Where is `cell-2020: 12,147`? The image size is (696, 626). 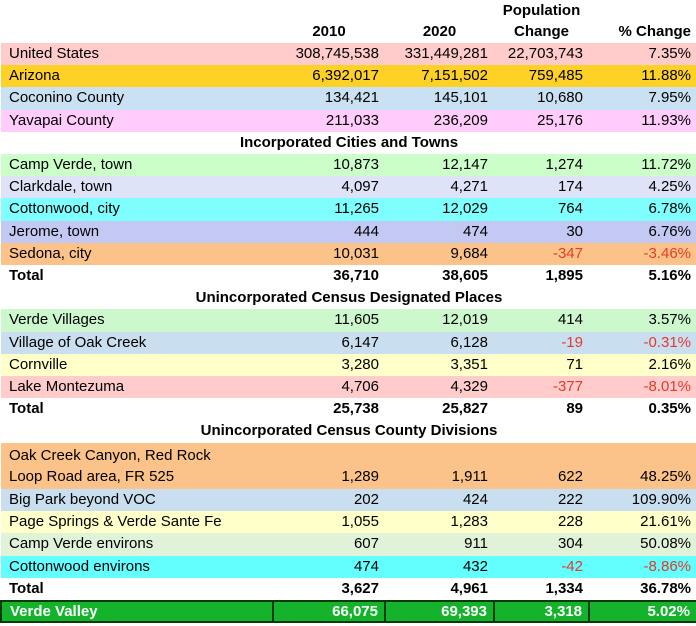 cell-2020: 12,147 is located at coordinates (465, 165).